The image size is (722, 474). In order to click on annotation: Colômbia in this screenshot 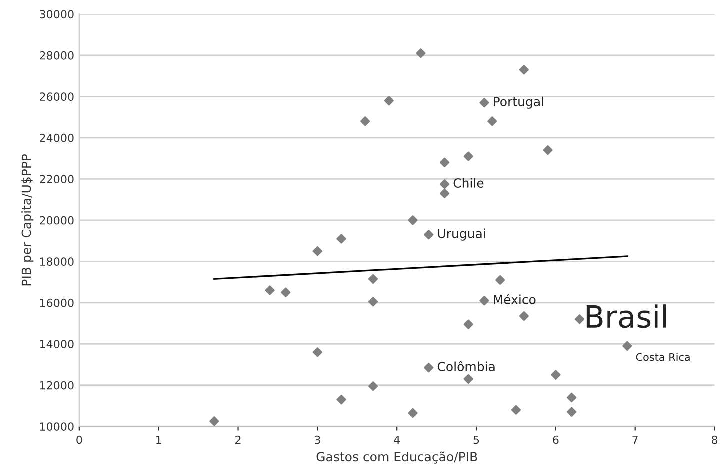, I will do `click(466, 366)`.